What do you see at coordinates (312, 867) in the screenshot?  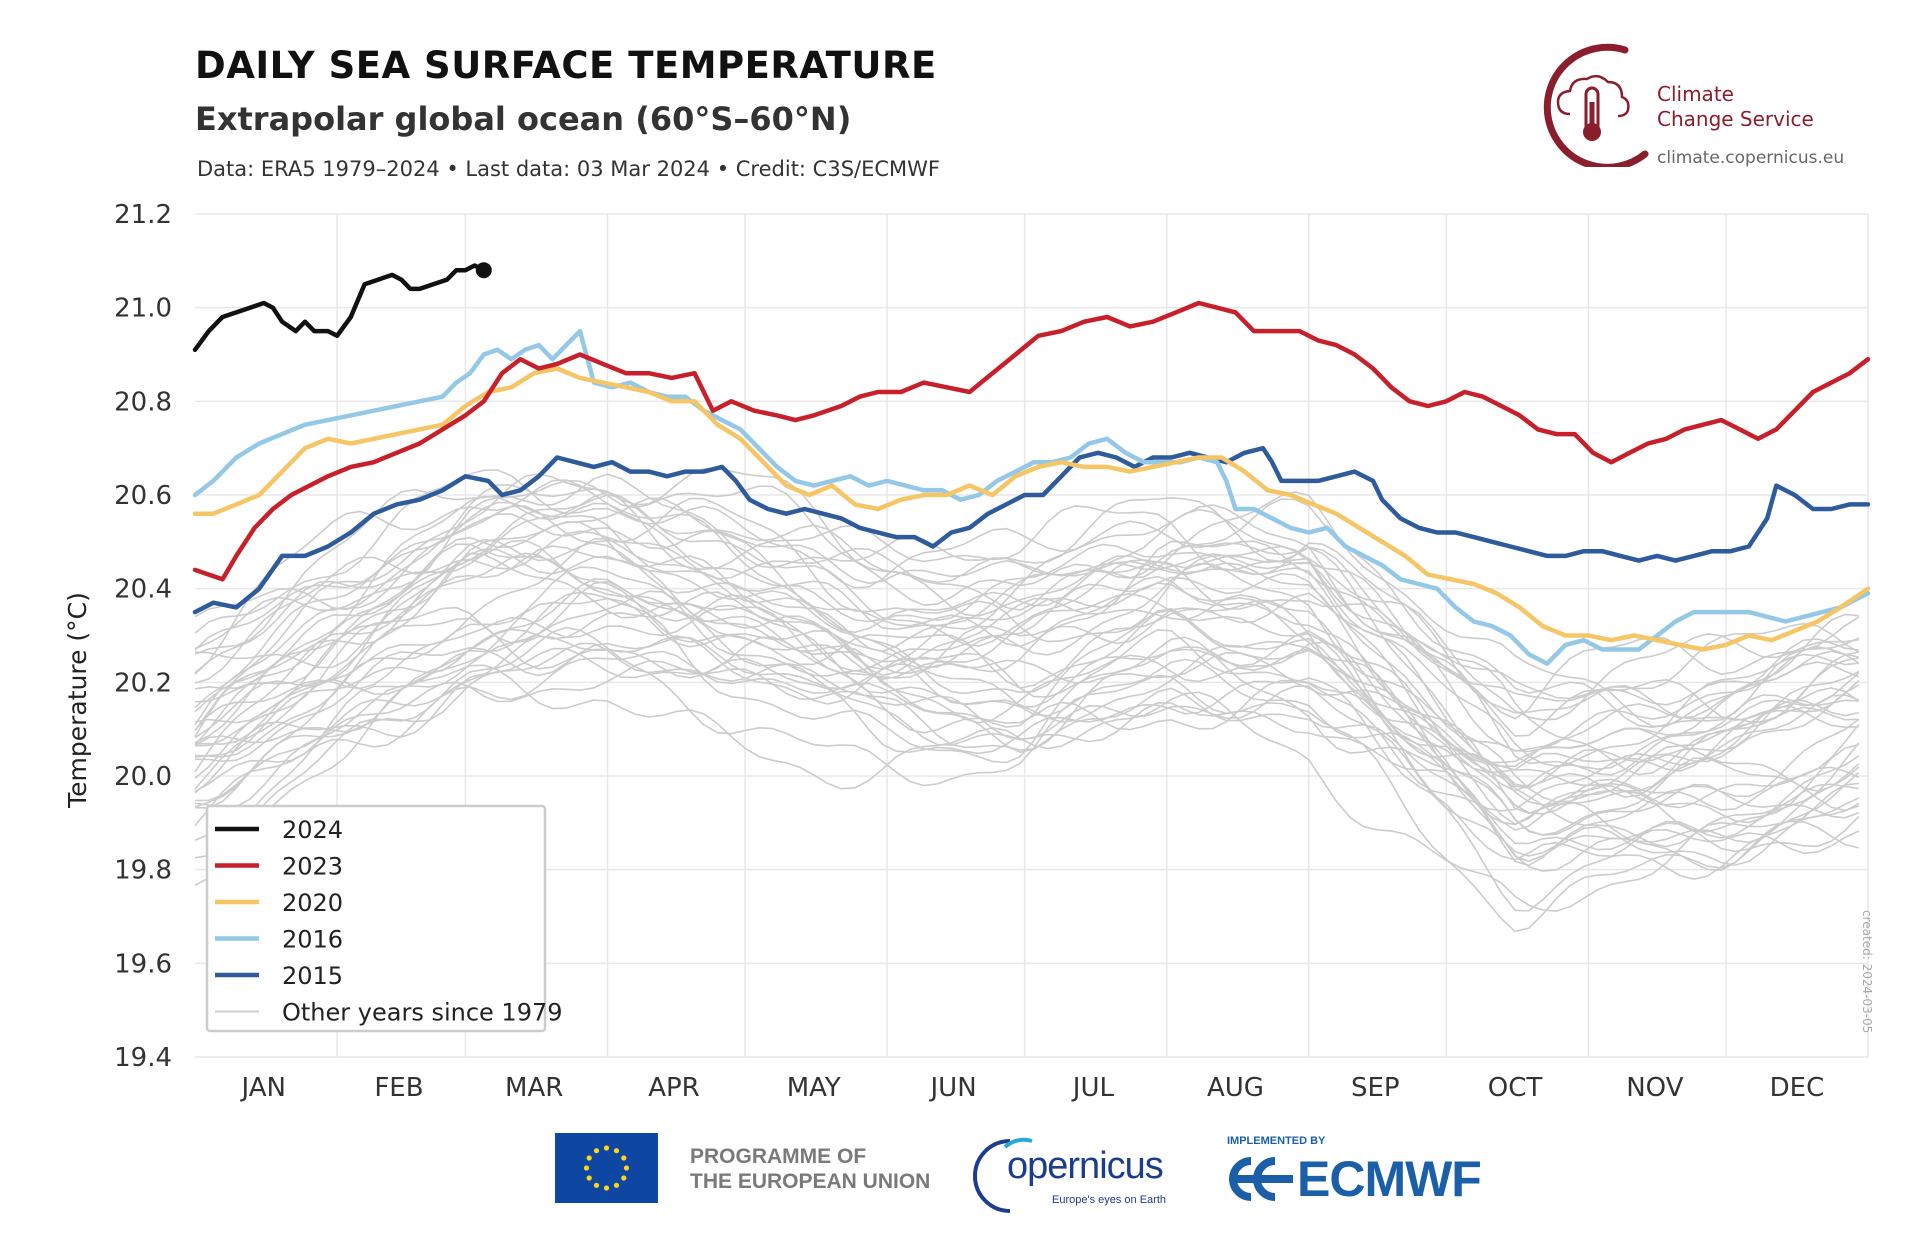 I see `legend-label: 2023` at bounding box center [312, 867].